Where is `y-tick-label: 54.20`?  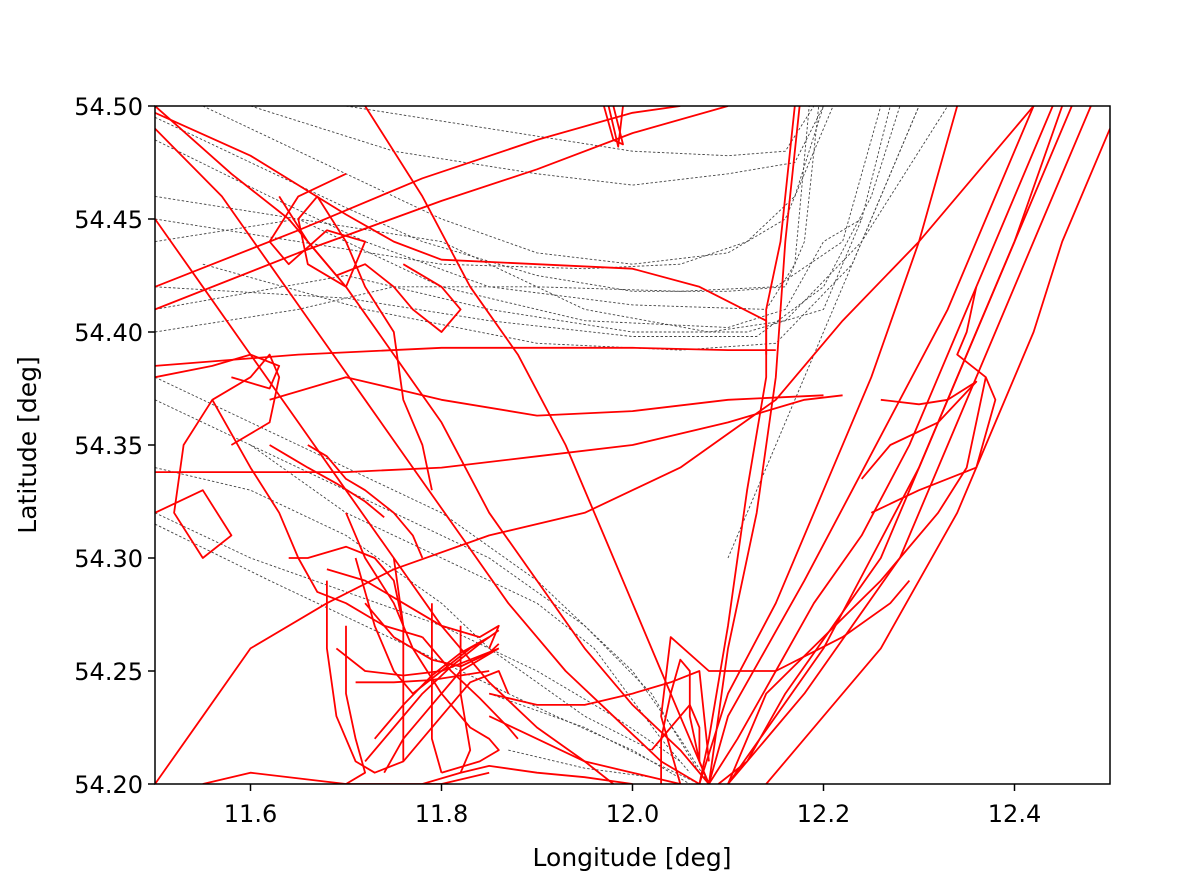
y-tick-label: 54.20 is located at coordinates (108, 785).